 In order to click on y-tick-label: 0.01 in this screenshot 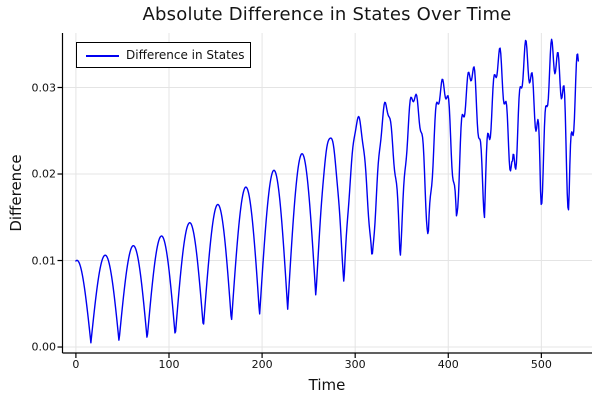, I will do `click(44, 261)`.